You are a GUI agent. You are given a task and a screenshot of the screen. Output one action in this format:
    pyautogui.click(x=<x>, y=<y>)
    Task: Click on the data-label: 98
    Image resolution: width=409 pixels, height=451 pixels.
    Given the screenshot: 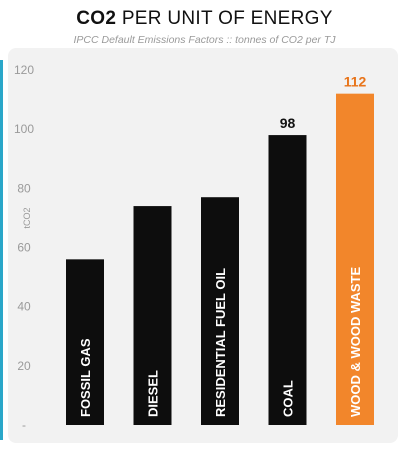 What is the action you would take?
    pyautogui.click(x=288, y=123)
    